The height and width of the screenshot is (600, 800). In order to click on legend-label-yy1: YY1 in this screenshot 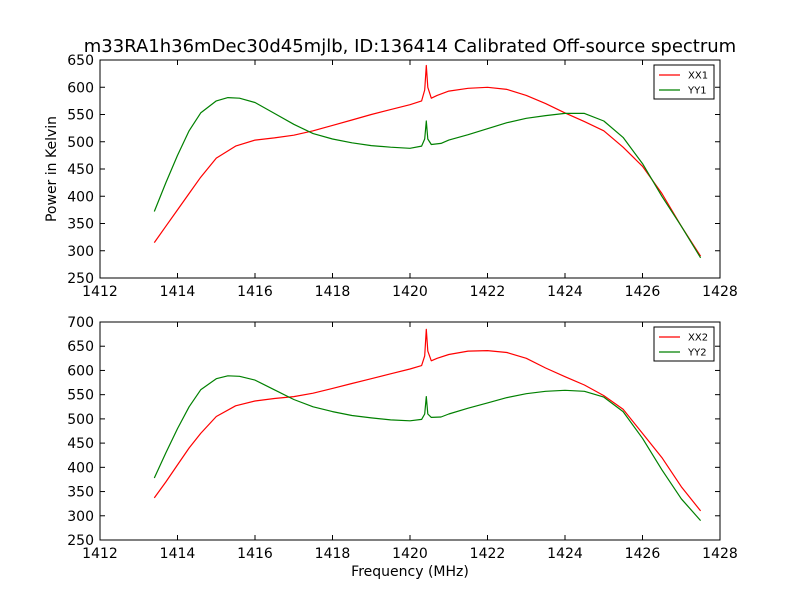, I will do `click(697, 91)`.